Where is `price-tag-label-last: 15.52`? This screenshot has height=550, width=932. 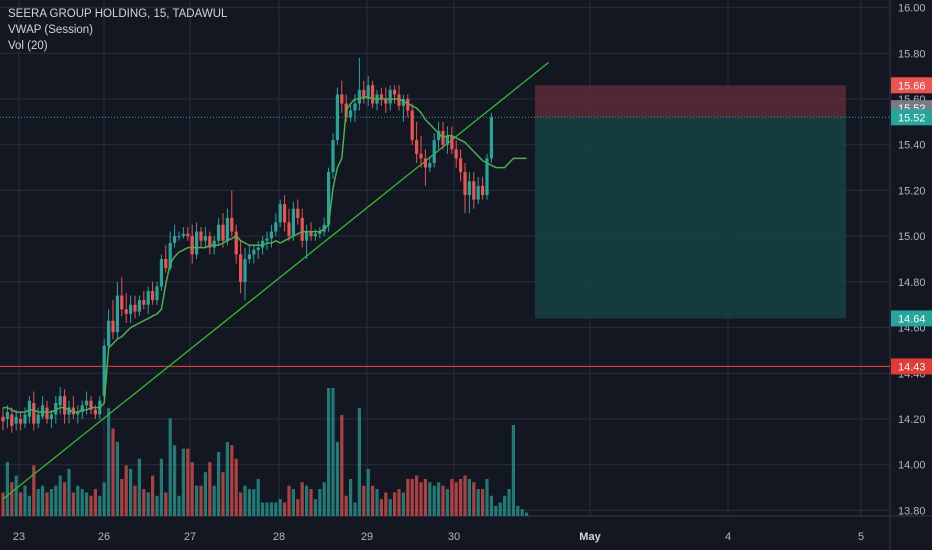 price-tag-label-last: 15.52 is located at coordinates (912, 118).